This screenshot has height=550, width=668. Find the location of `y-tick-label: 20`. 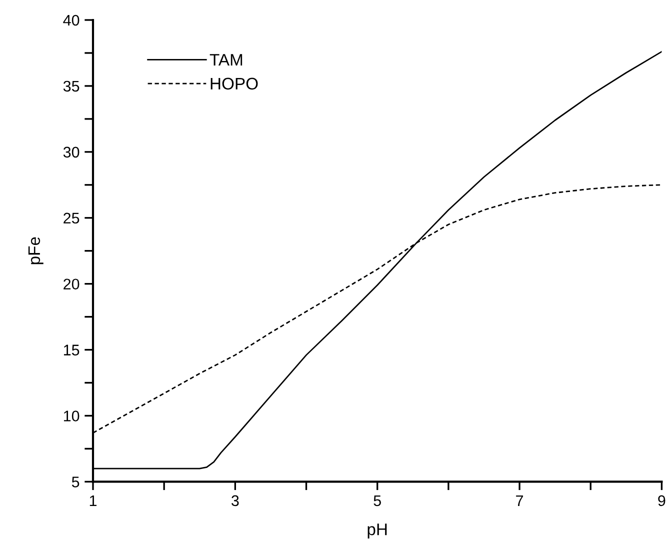

y-tick-label: 20 is located at coordinates (72, 284).